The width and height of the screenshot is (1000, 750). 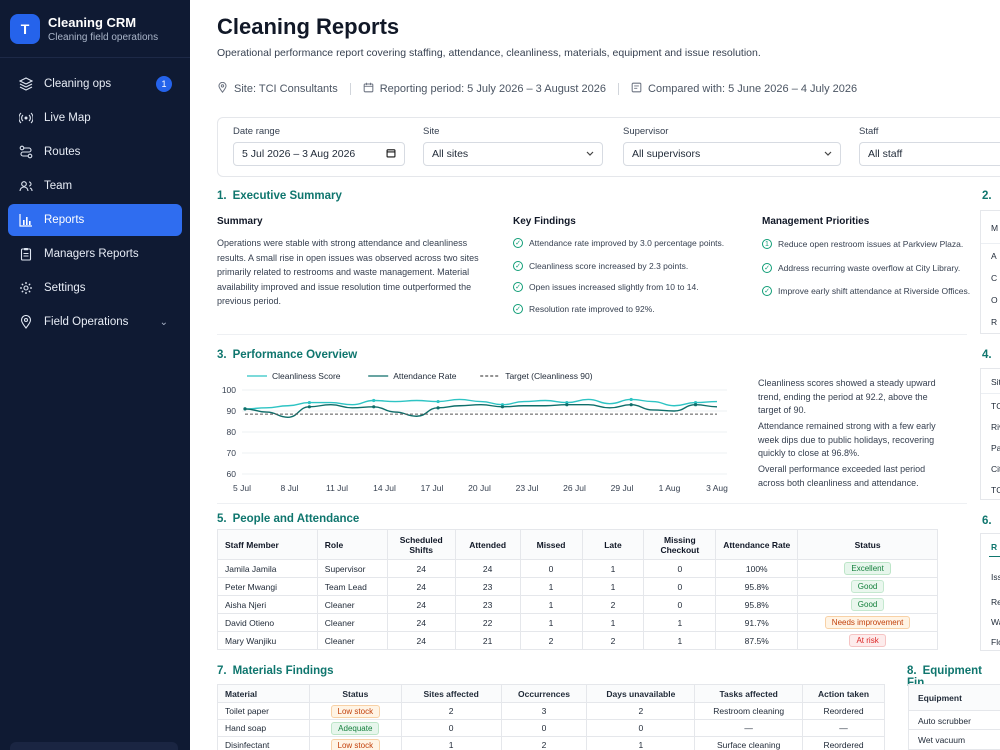 I want to click on x-tick-label: 23 Jul, so click(x=527, y=488).